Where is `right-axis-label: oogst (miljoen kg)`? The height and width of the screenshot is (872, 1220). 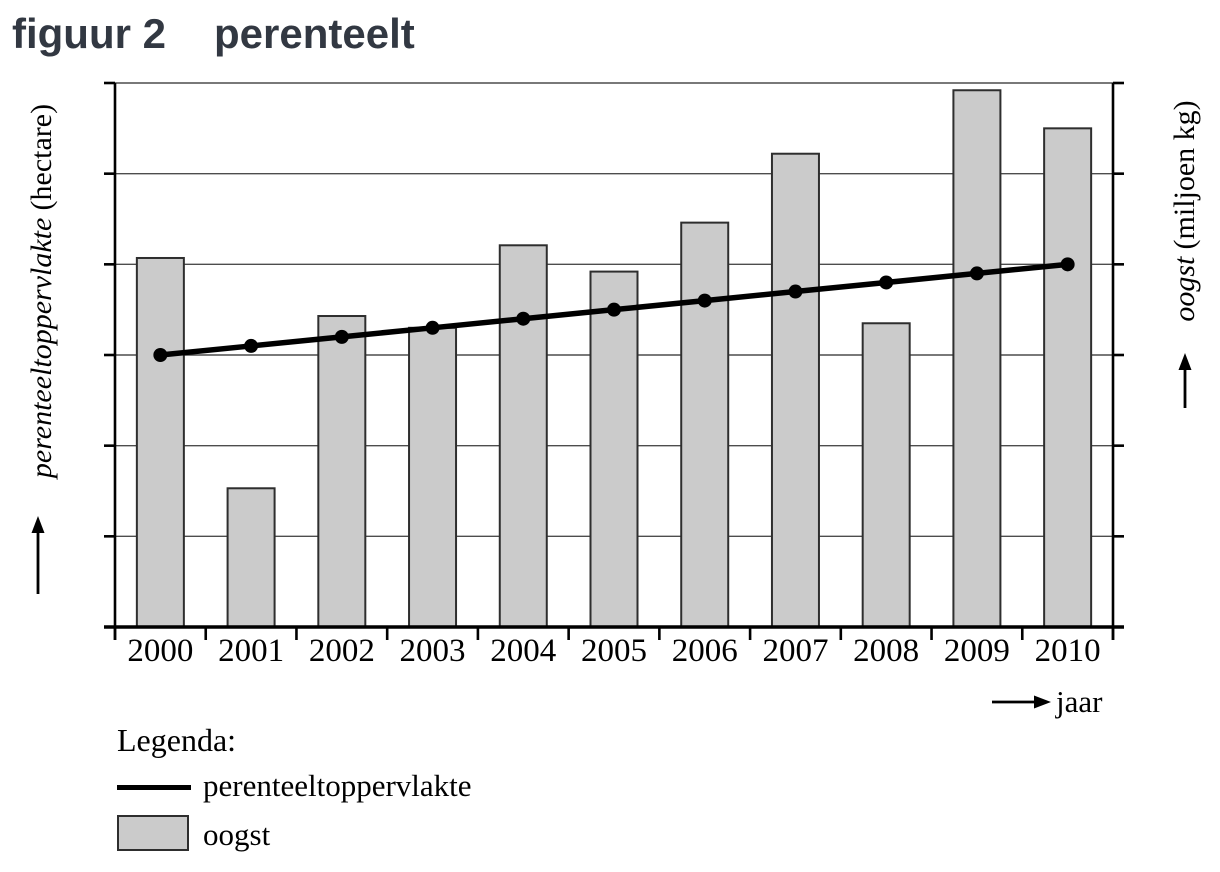 right-axis-label: oogst (miljoen kg) is located at coordinates (1185, 211).